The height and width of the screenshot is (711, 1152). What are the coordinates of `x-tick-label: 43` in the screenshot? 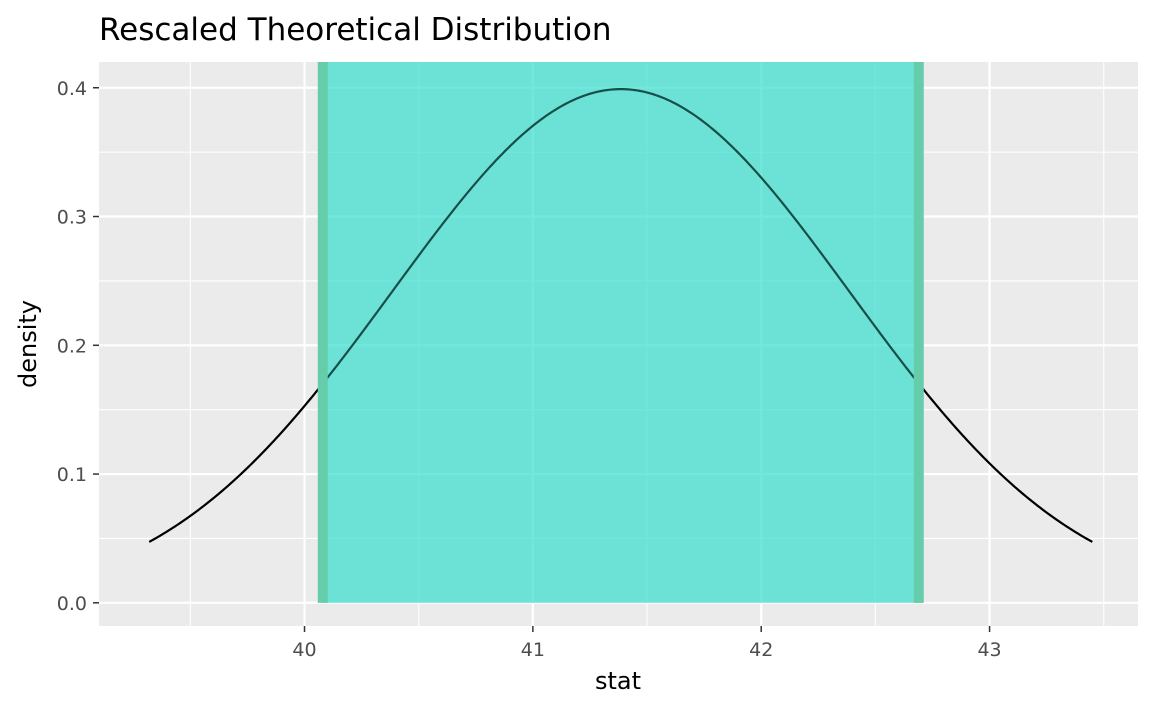 It's located at (989, 650).